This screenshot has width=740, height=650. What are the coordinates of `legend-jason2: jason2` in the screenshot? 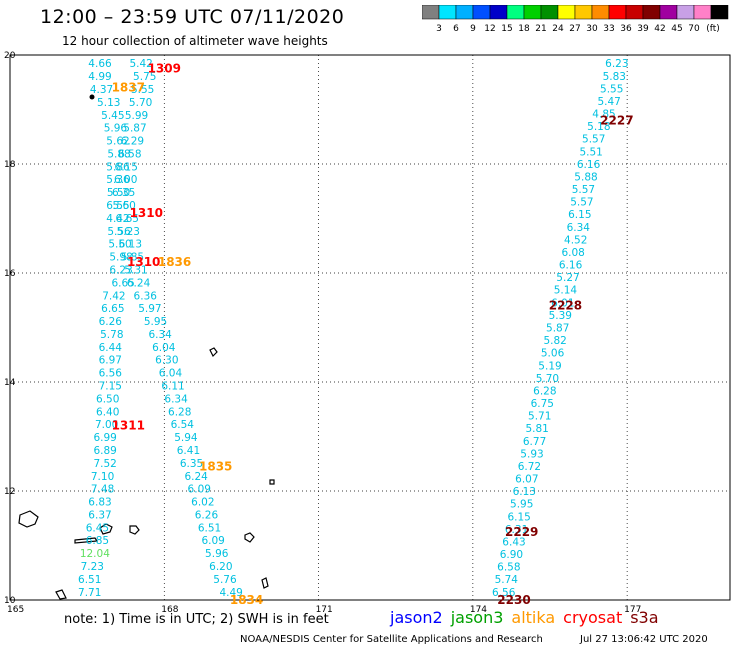 It's located at (416, 617).